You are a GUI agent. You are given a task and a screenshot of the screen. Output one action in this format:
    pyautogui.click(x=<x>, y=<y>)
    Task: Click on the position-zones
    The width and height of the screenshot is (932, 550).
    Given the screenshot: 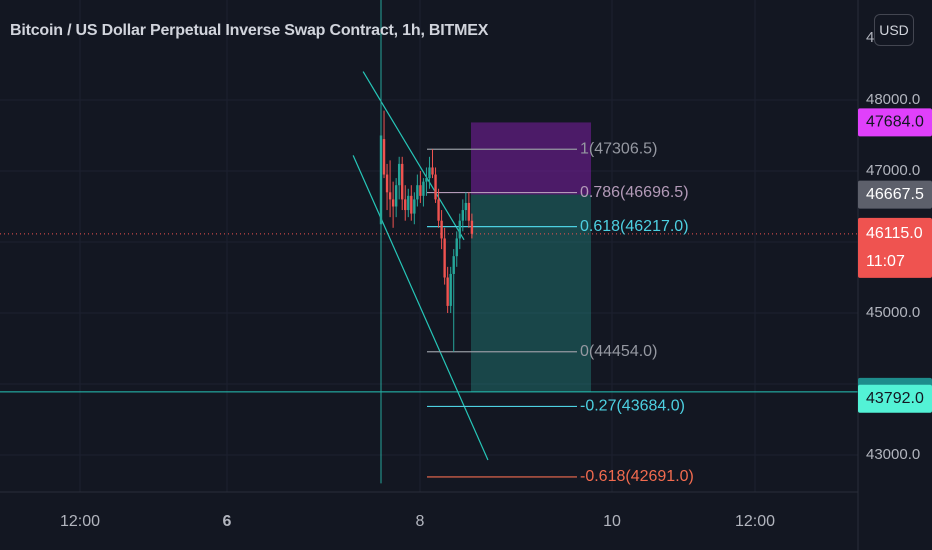 What is the action you would take?
    pyautogui.click(x=531, y=257)
    